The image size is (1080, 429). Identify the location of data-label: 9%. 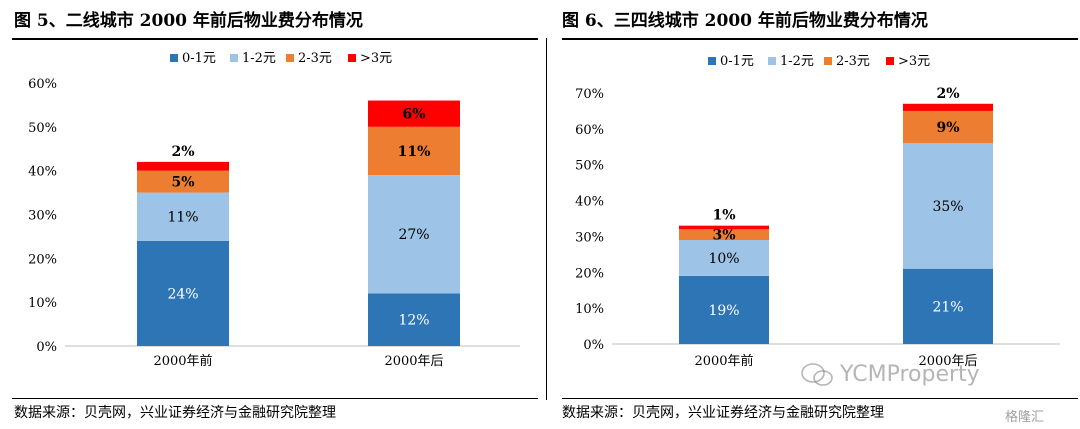
(947, 128).